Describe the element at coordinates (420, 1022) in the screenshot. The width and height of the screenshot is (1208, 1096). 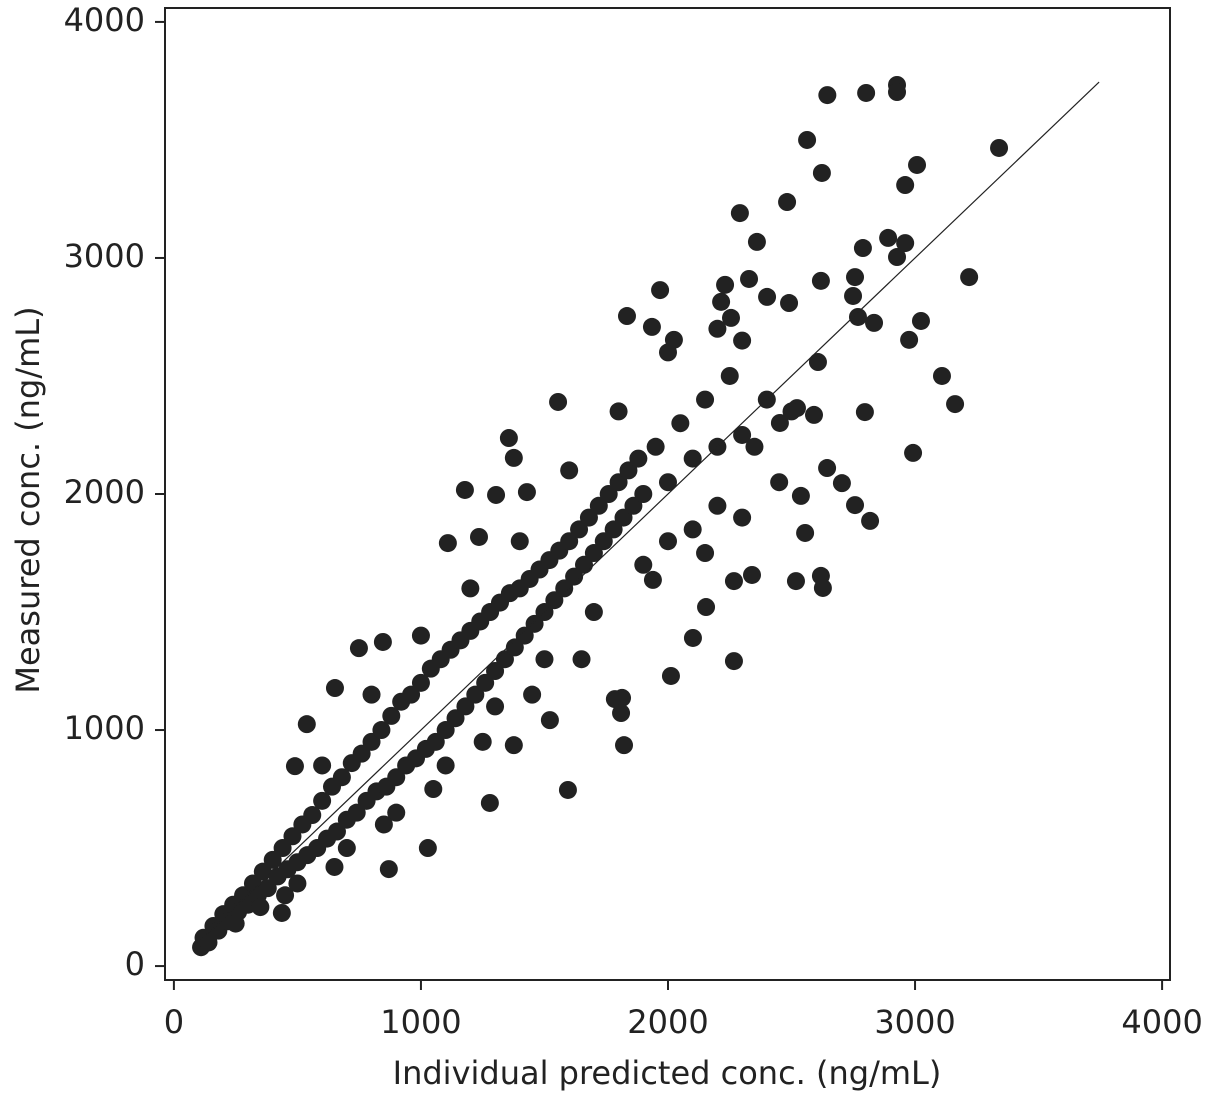
I see `x-tick-label: 1000` at that location.